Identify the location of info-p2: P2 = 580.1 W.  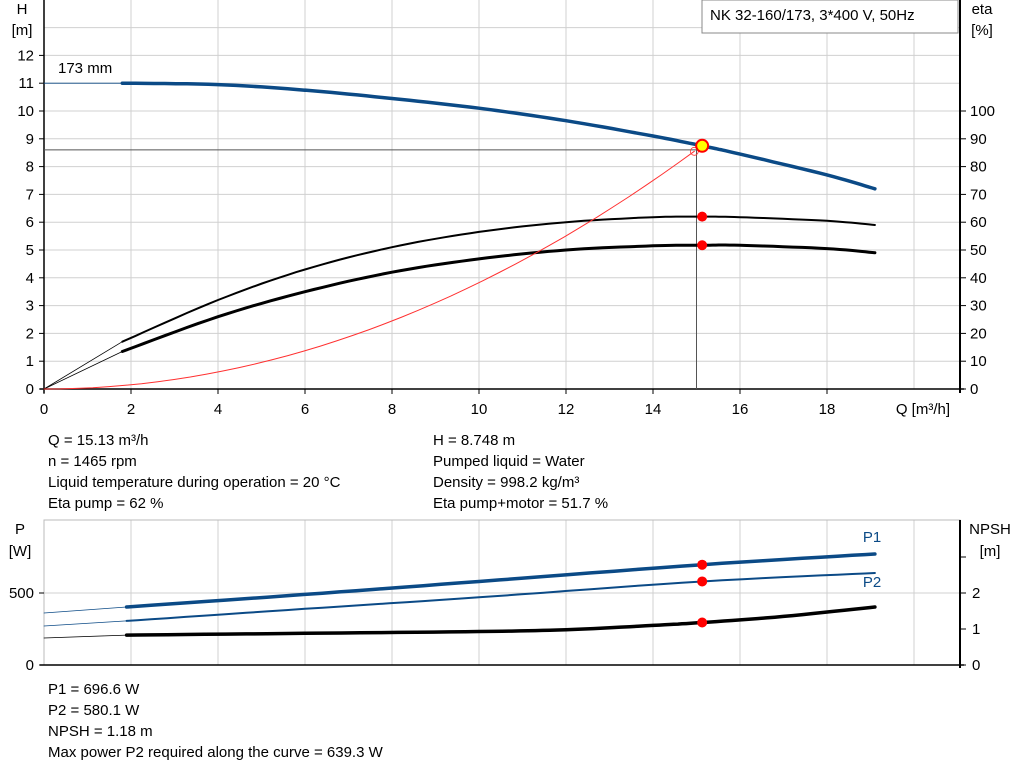
(94, 710).